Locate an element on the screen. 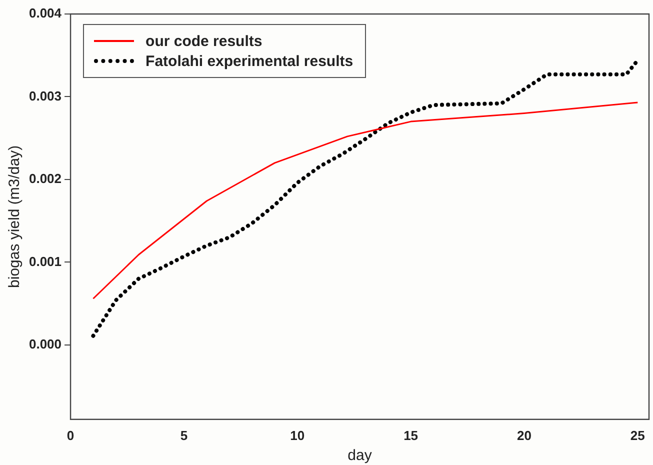 The width and height of the screenshot is (653, 465). x-tick-label: 0 is located at coordinates (70, 435).